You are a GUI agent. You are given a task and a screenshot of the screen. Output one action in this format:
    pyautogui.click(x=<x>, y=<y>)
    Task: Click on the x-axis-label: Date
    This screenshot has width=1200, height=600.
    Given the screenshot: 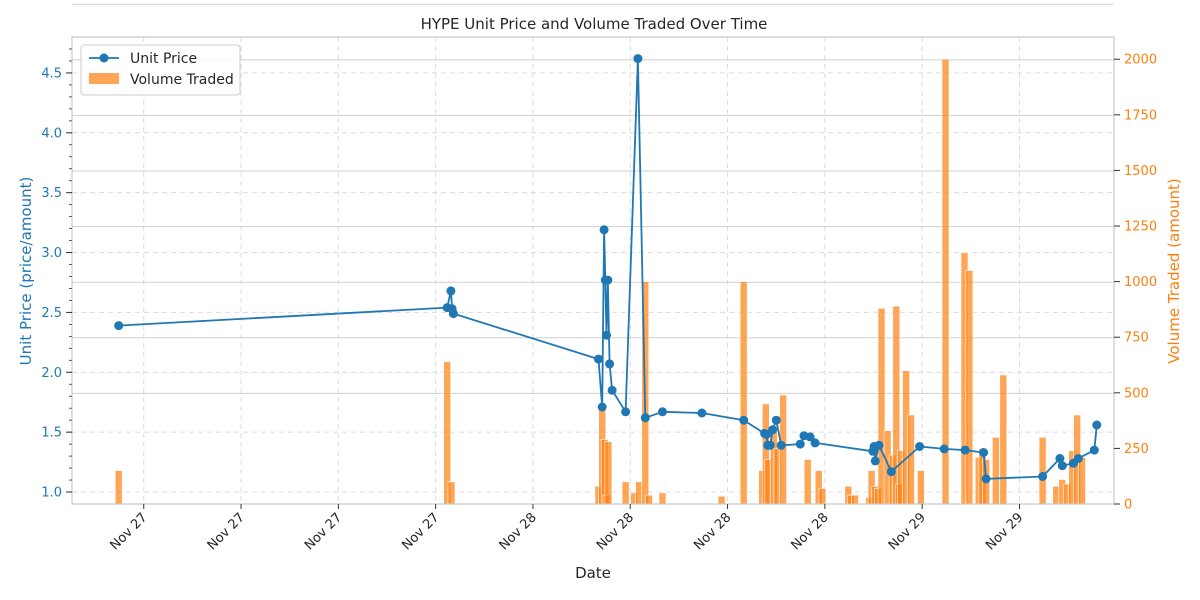 What is the action you would take?
    pyautogui.click(x=593, y=573)
    